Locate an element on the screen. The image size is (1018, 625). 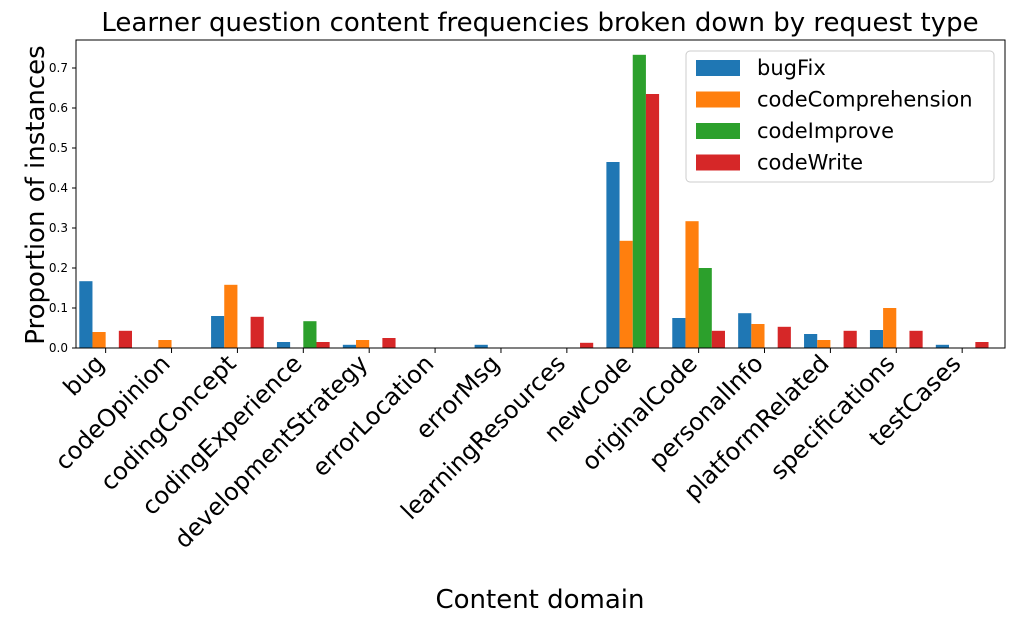
x-tick-label: bug is located at coordinates (84, 375).